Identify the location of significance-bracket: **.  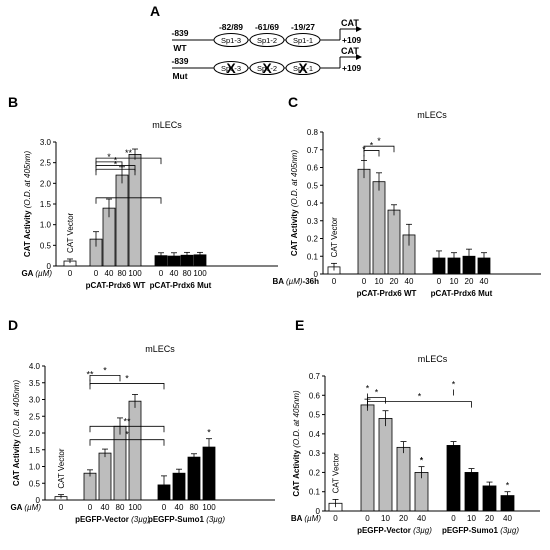
(127, 424).